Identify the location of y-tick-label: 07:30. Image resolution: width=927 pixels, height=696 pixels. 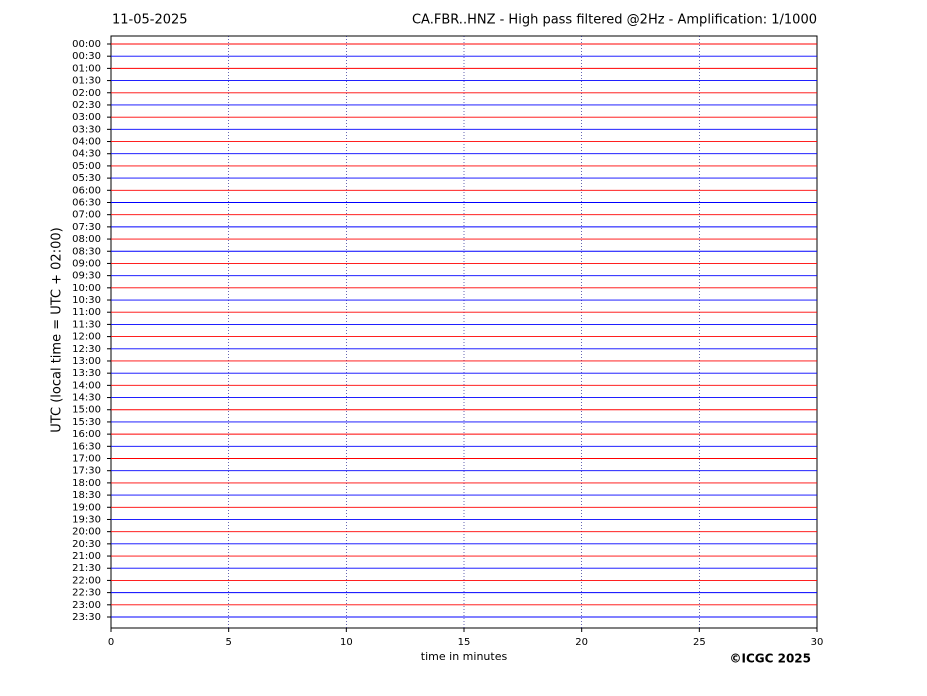
(86, 227).